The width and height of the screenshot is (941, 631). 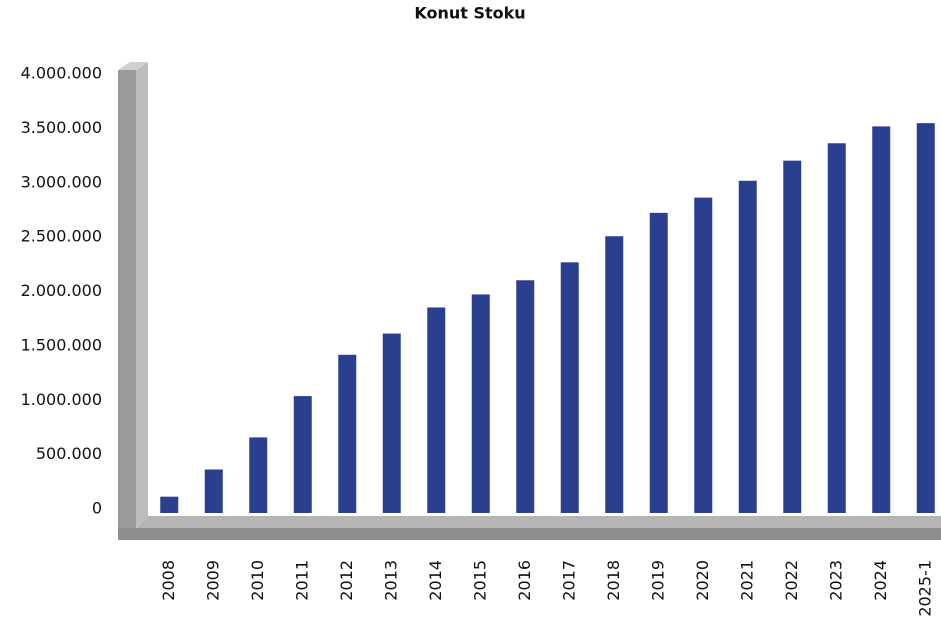 What do you see at coordinates (61, 399) in the screenshot?
I see `y-tick-label: 1.000.000` at bounding box center [61, 399].